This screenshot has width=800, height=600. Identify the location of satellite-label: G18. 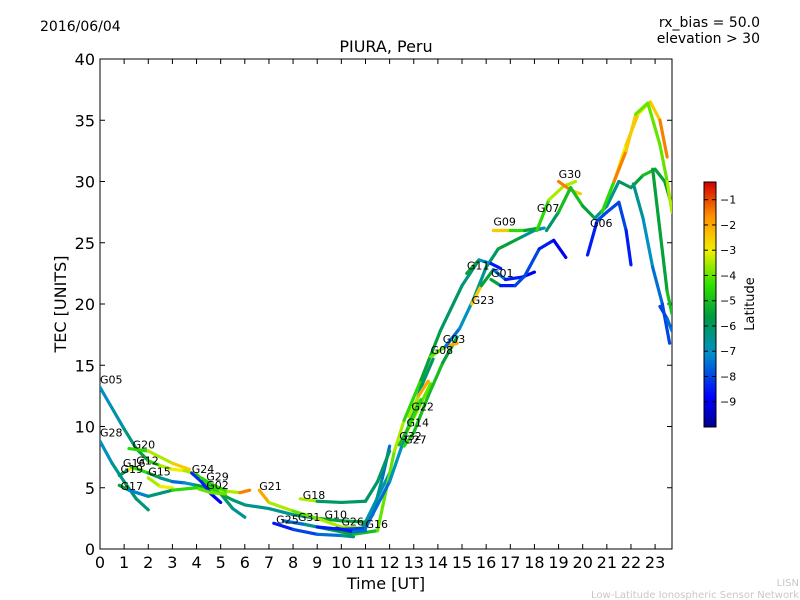
(314, 495).